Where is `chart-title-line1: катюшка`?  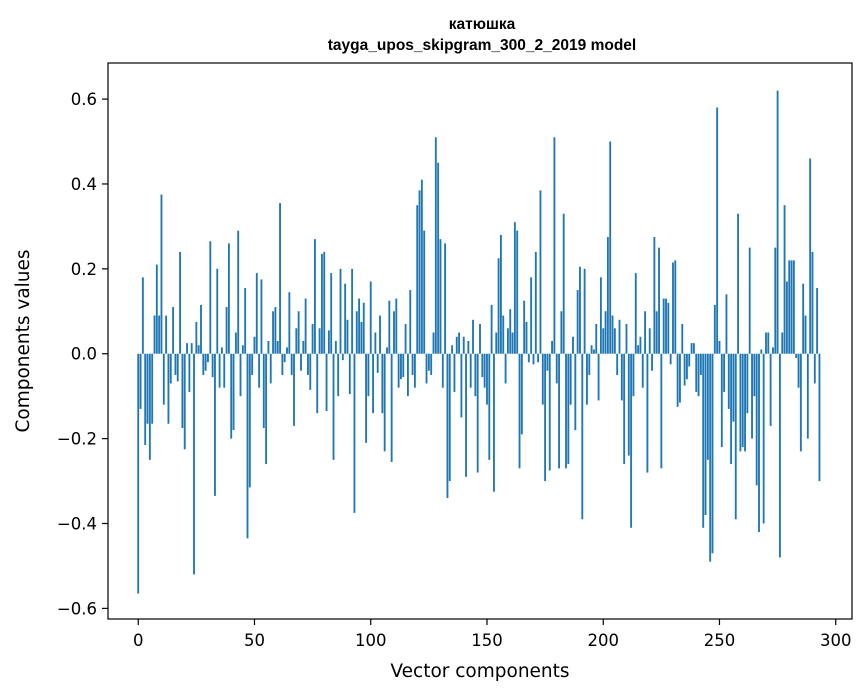
chart-title-line1: катюшка is located at coordinates (482, 24).